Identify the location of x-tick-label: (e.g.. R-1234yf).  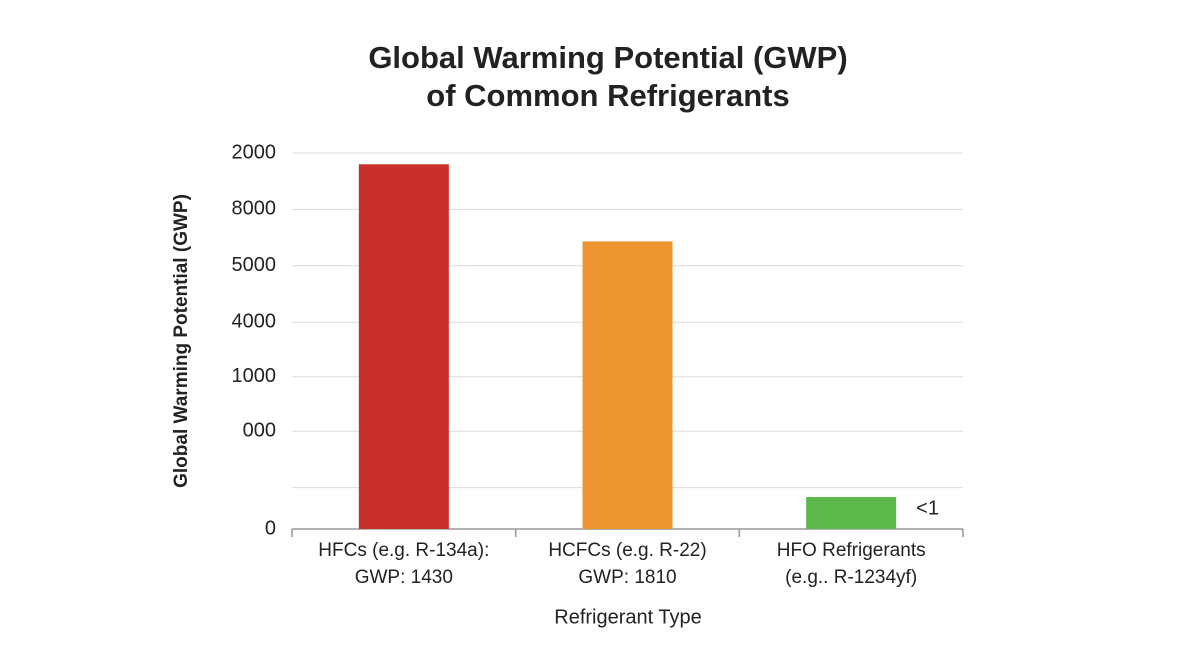
(851, 577).